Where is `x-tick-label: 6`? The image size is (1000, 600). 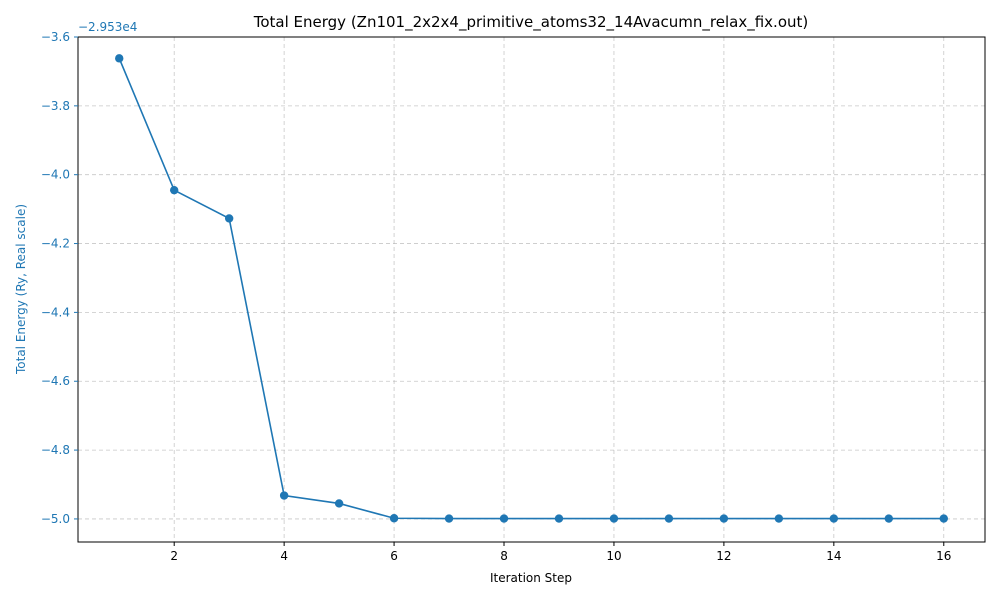 x-tick-label: 6 is located at coordinates (394, 556).